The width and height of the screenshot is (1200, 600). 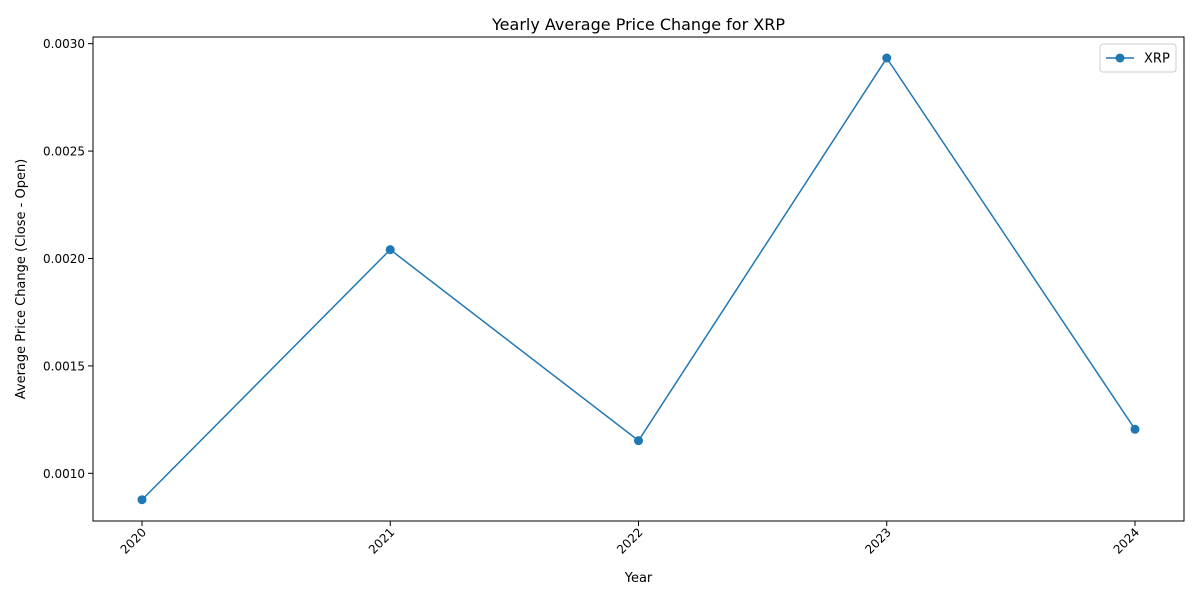 I want to click on y-tick-label: 0.0020, so click(x=64, y=259).